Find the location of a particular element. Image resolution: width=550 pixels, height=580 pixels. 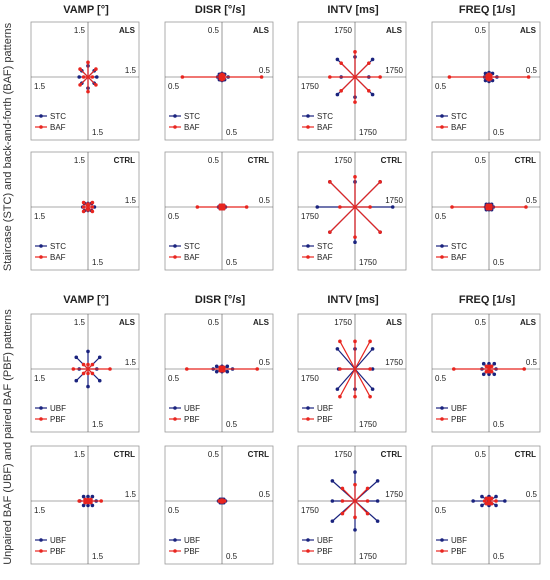

legend-label-ubf: UBF is located at coordinates (325, 540).